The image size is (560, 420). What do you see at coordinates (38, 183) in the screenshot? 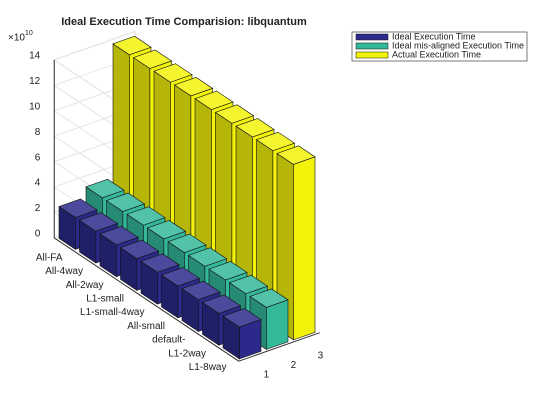
I see `z-tick-label: 4` at bounding box center [38, 183].